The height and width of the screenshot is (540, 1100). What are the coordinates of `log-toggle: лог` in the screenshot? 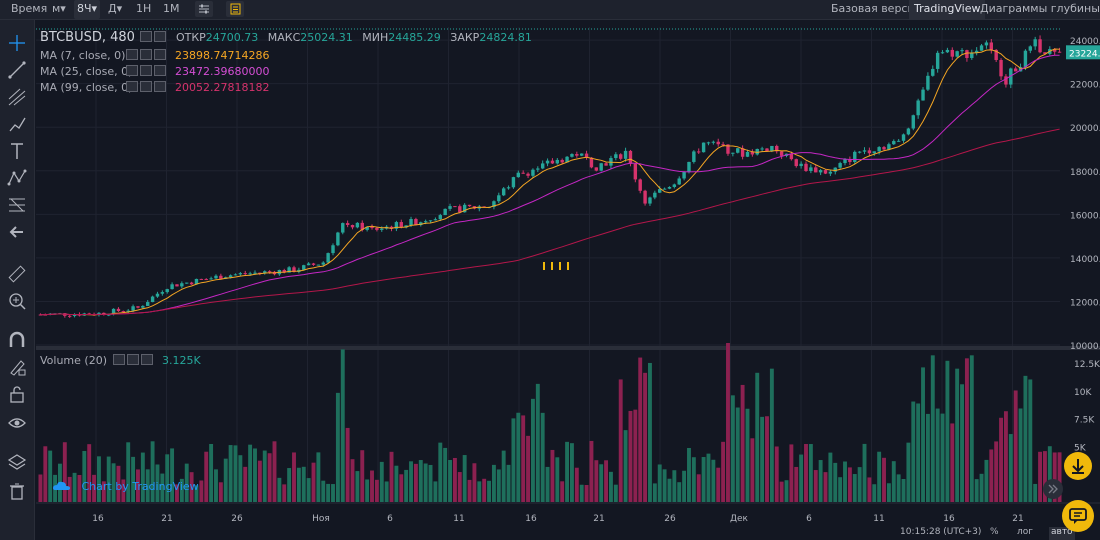 It's located at (1025, 532).